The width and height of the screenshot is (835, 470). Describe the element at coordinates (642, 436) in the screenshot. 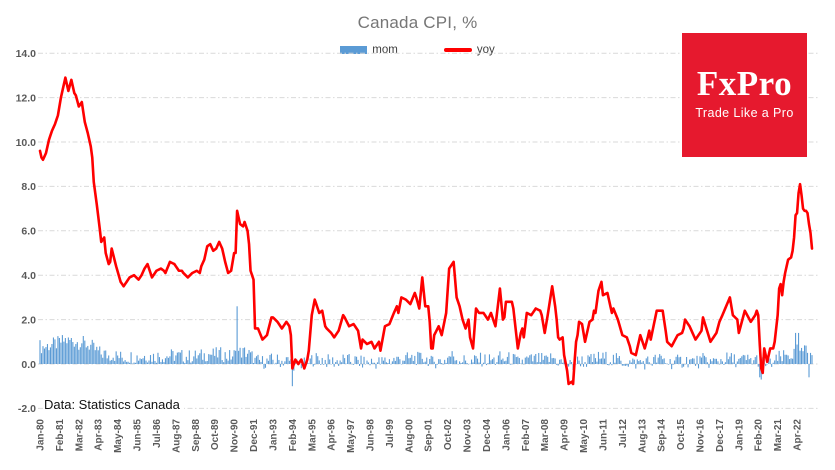

I see `x-axis-label: Aug-13` at that location.